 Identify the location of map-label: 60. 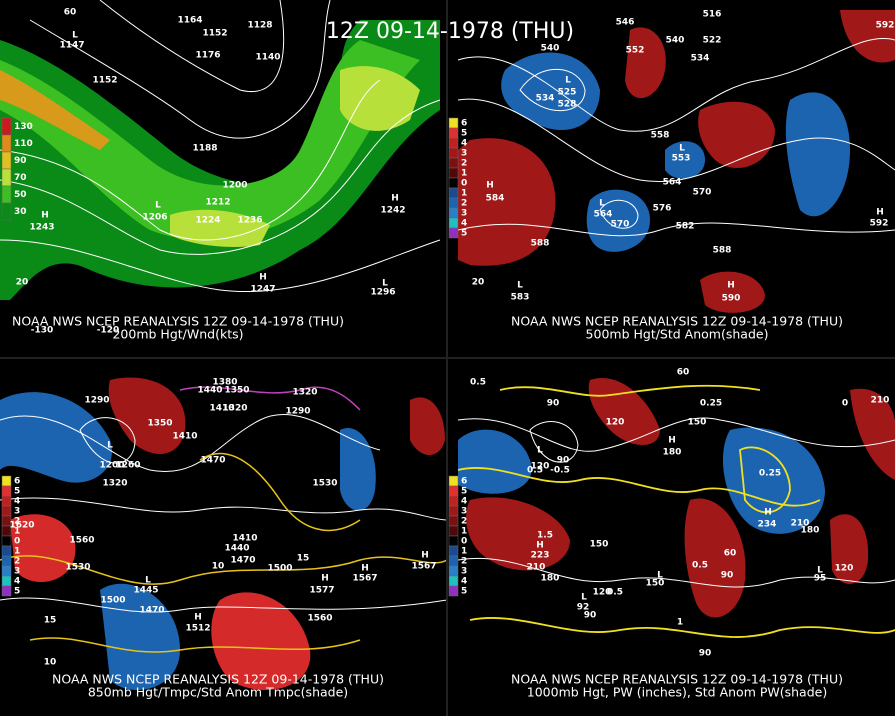
(683, 373).